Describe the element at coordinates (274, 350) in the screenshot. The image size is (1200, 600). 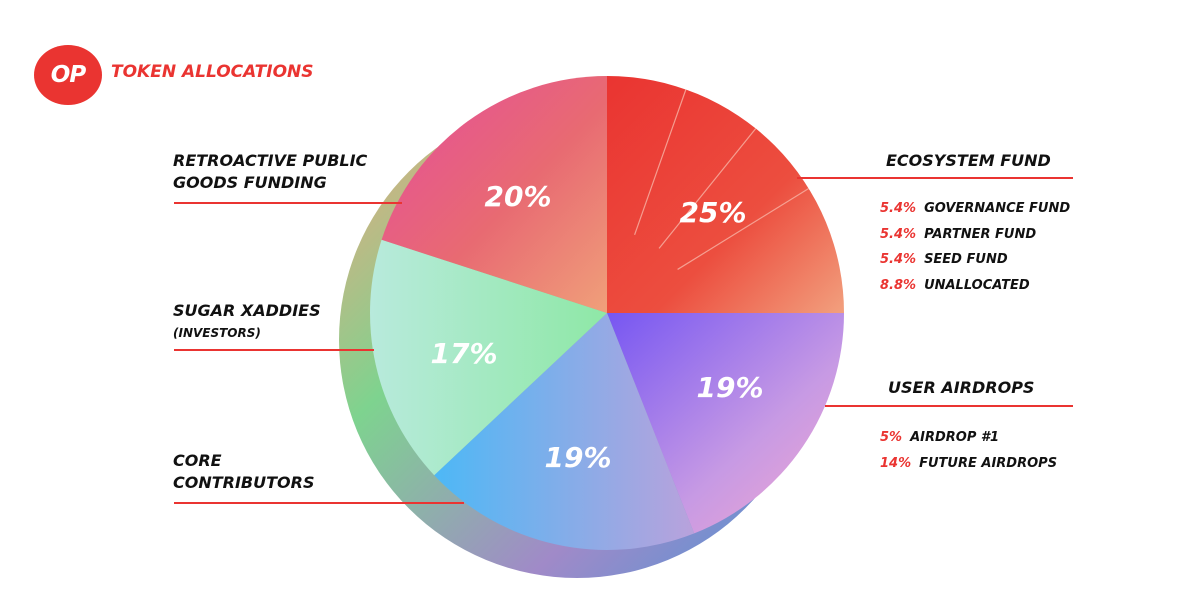
I see `leader-line-investors` at that location.